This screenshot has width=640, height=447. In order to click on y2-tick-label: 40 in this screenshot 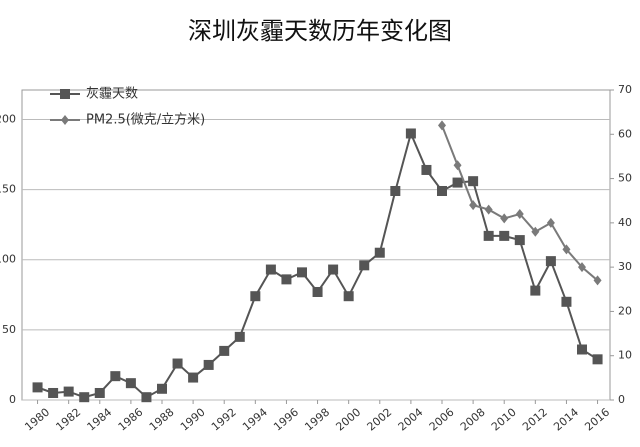, I will do `click(625, 222)`.